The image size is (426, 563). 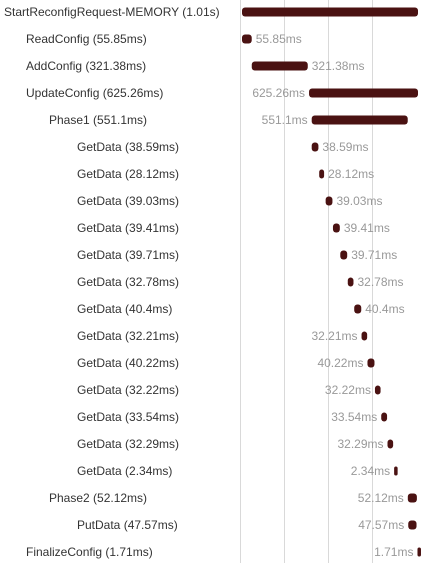 I want to click on span-label: ReadConfig (55.85ms), so click(x=86, y=39).